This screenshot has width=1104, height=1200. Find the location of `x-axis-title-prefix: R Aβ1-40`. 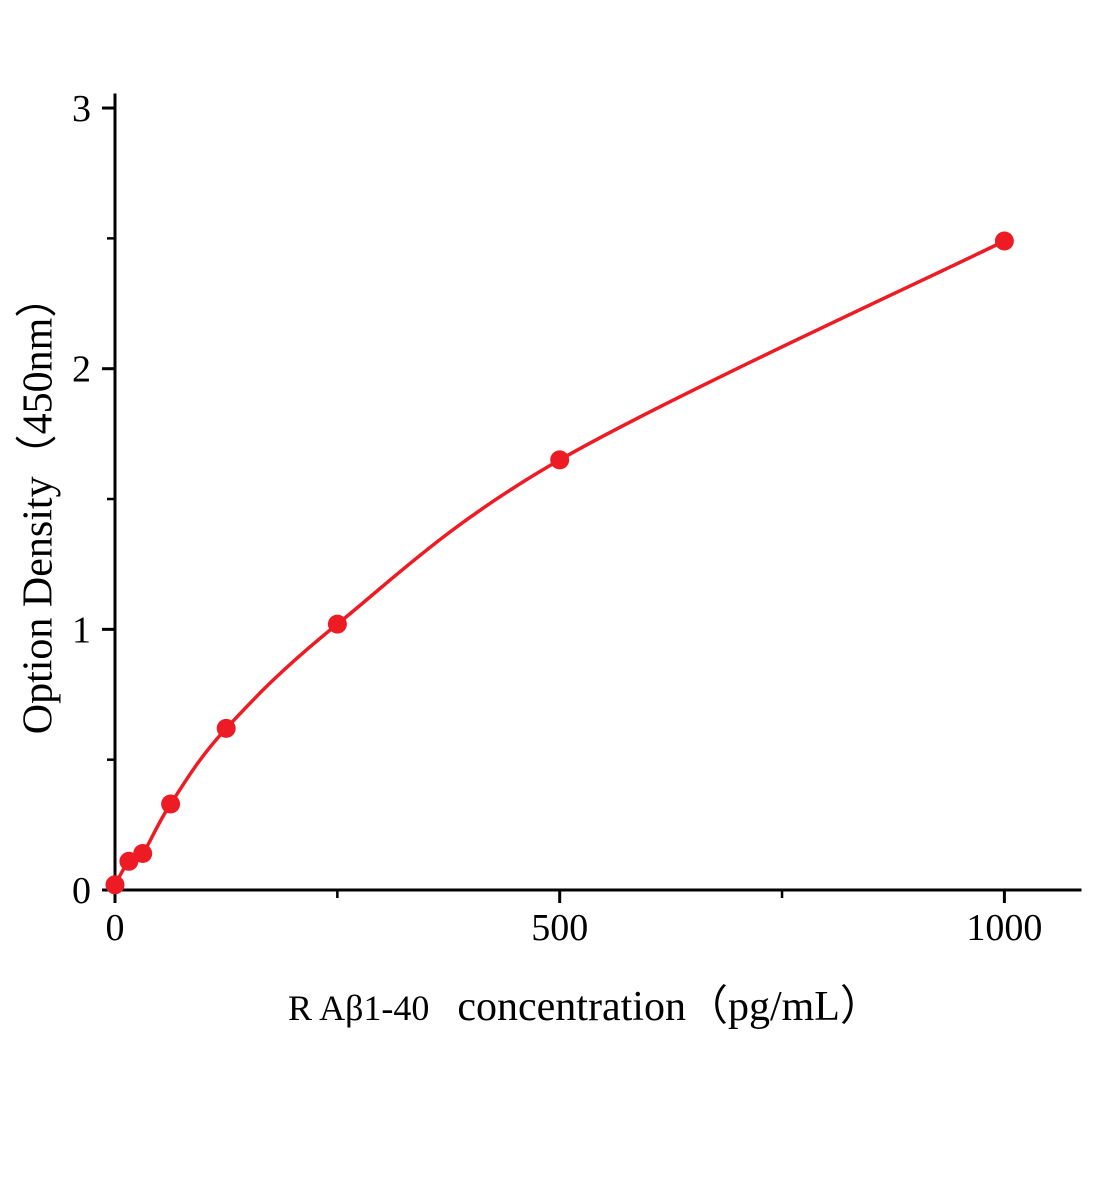

x-axis-title-prefix: R Aβ1-40 is located at coordinates (359, 1008).